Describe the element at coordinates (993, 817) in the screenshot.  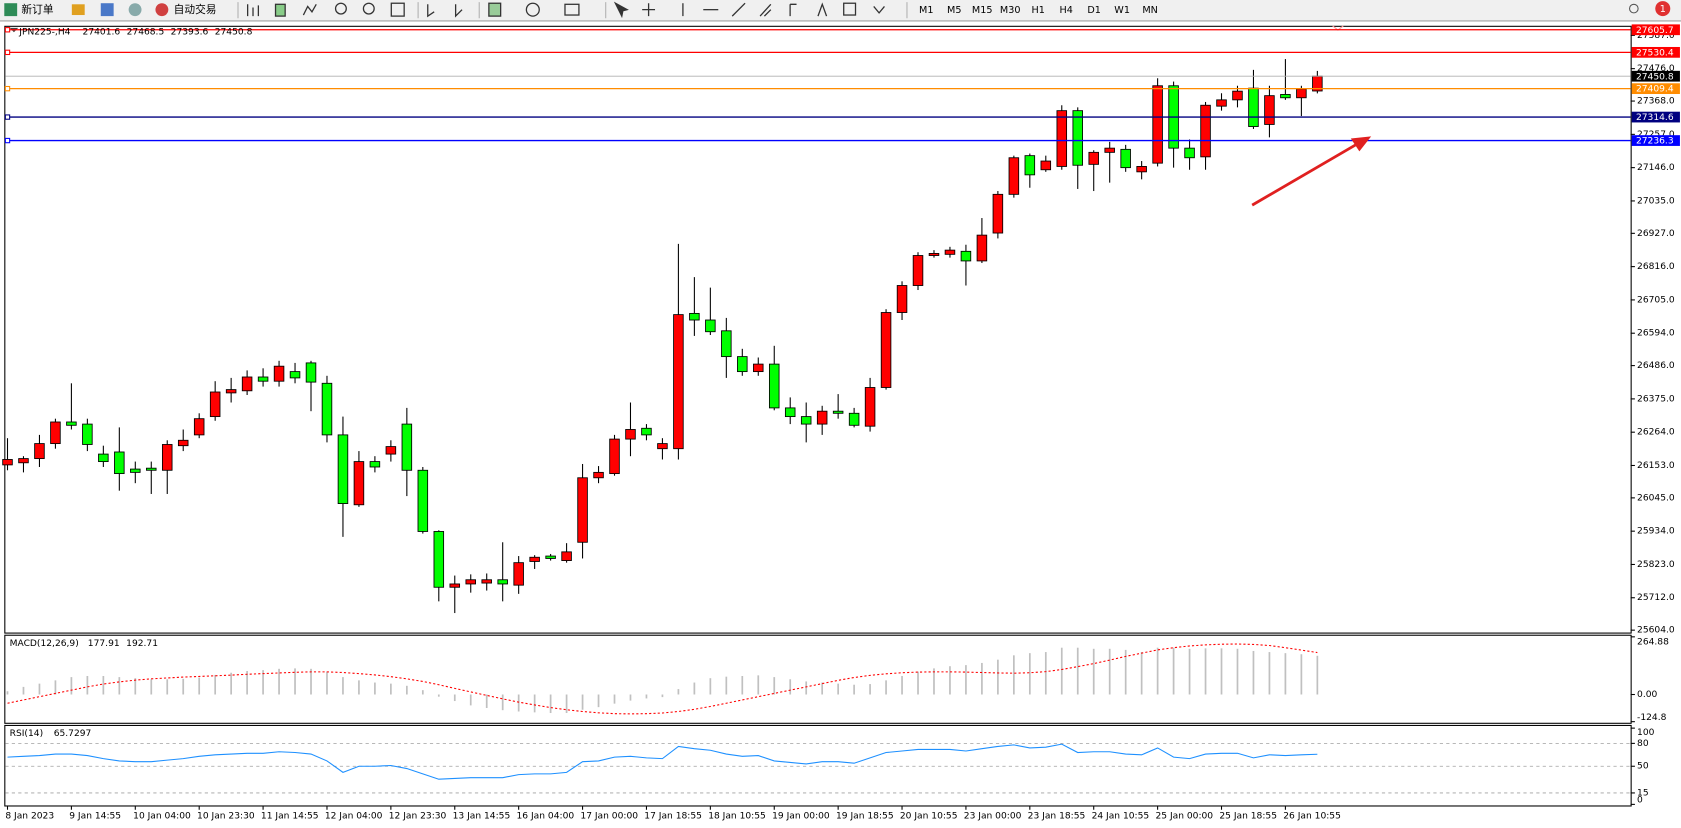
I see `x-tick-label: 23 Jan 00:00` at that location.